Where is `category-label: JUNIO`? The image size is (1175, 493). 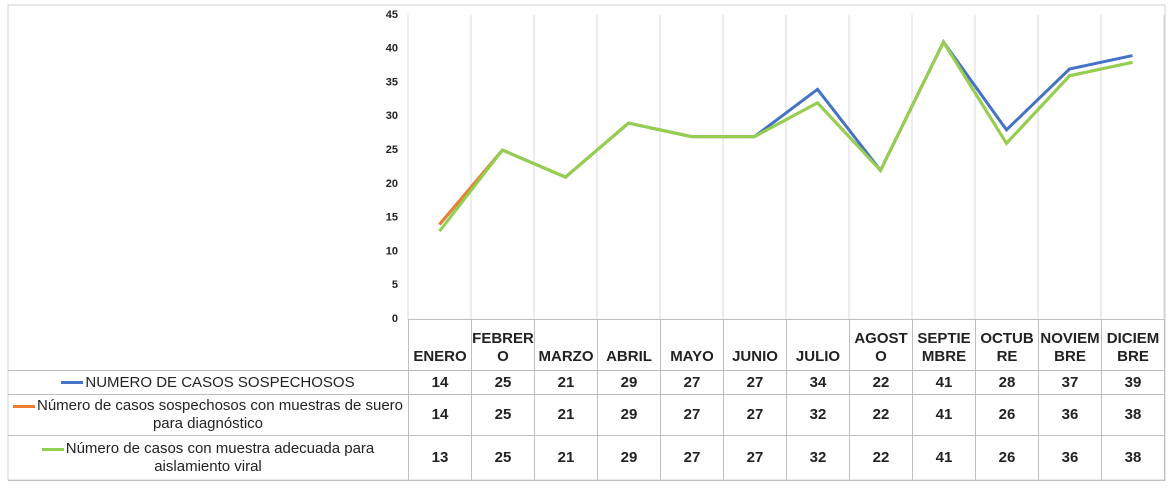 category-label: JUNIO is located at coordinates (755, 345).